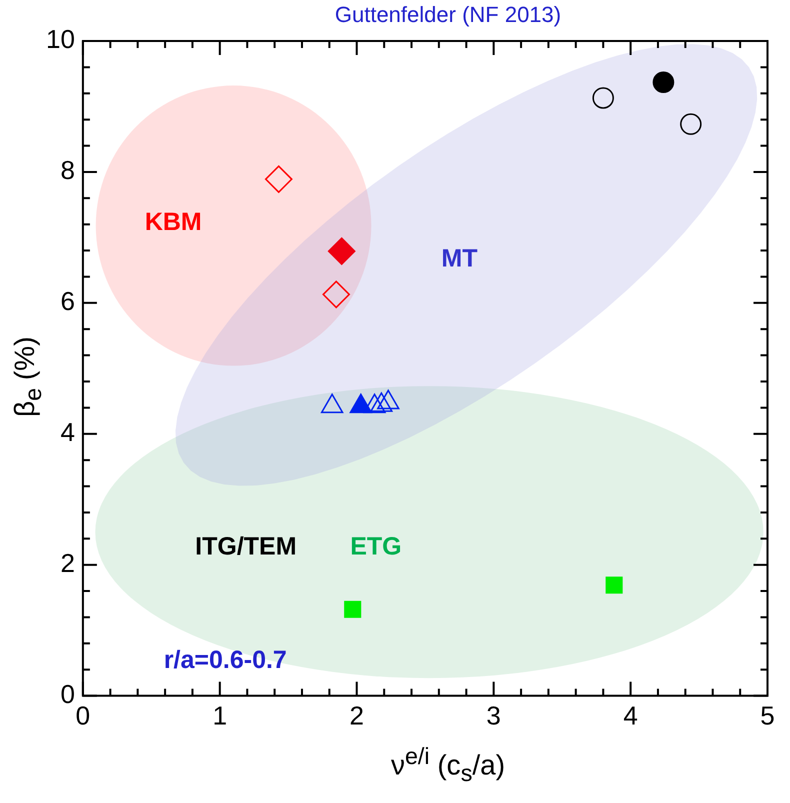 The width and height of the screenshot is (790, 803). Describe the element at coordinates (448, 15) in the screenshot. I see `chart-title: Guttenfelder (NF 2013)` at that location.